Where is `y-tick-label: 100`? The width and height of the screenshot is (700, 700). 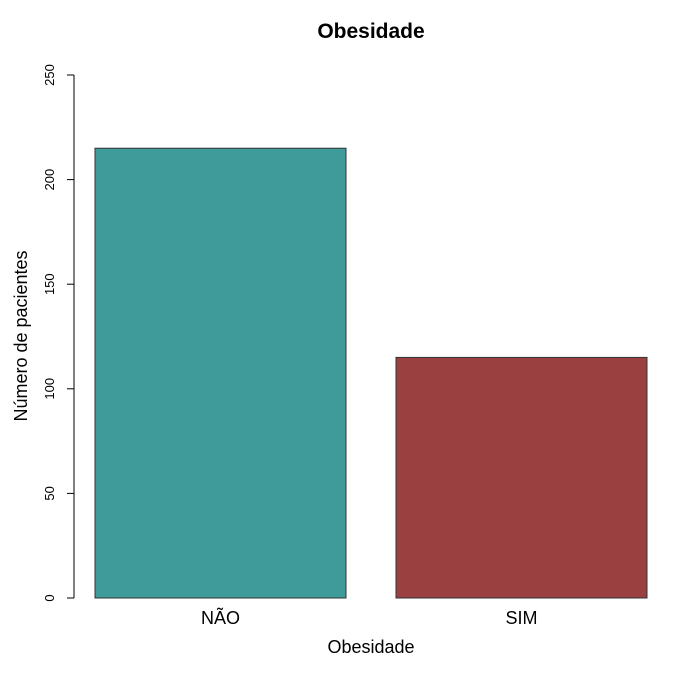
y-tick-label: 100 is located at coordinates (49, 389).